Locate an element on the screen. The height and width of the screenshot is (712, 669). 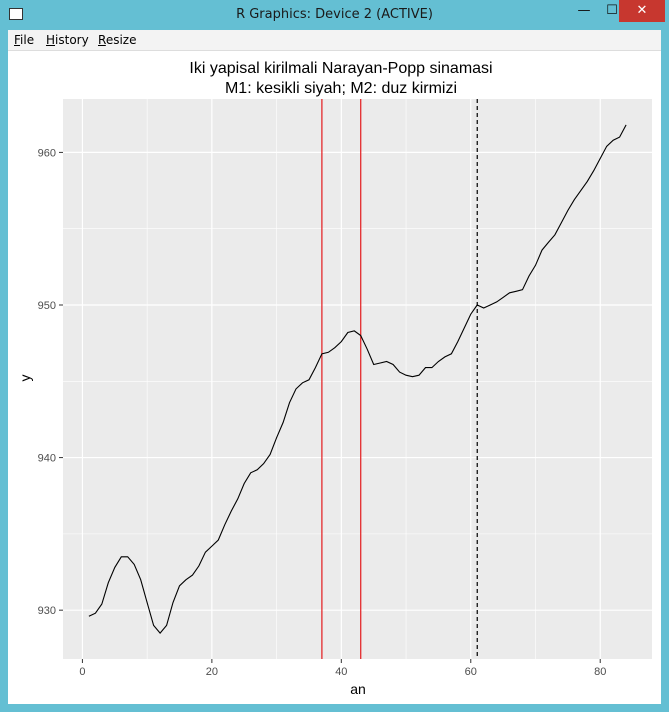
menu-resize: Resize is located at coordinates (117, 40).